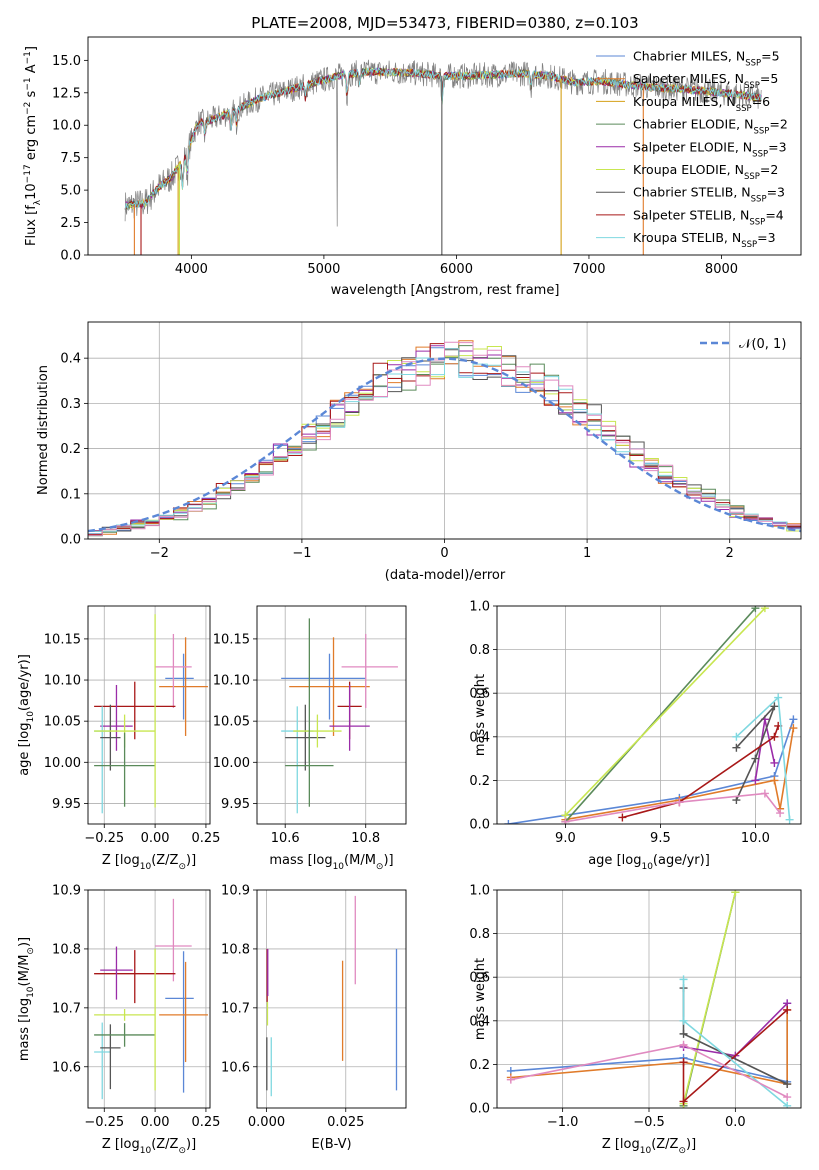 This screenshot has width=819, height=1170. What do you see at coordinates (444, 553) in the screenshot?
I see `x-tick-label: 0` at bounding box center [444, 553].